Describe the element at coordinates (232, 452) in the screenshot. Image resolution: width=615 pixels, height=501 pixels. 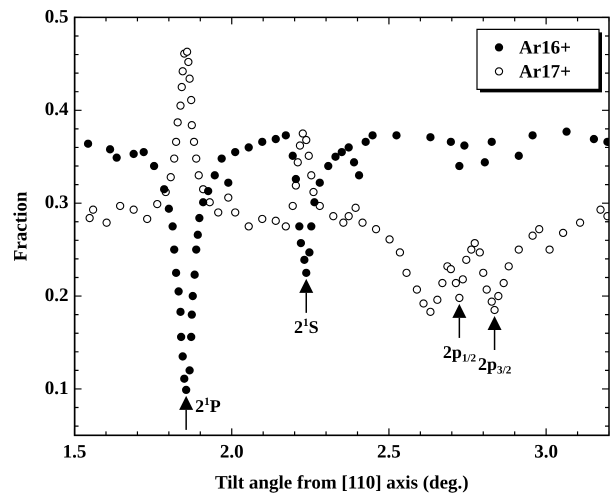
I see `x-tick-label: 2.0` at that location.